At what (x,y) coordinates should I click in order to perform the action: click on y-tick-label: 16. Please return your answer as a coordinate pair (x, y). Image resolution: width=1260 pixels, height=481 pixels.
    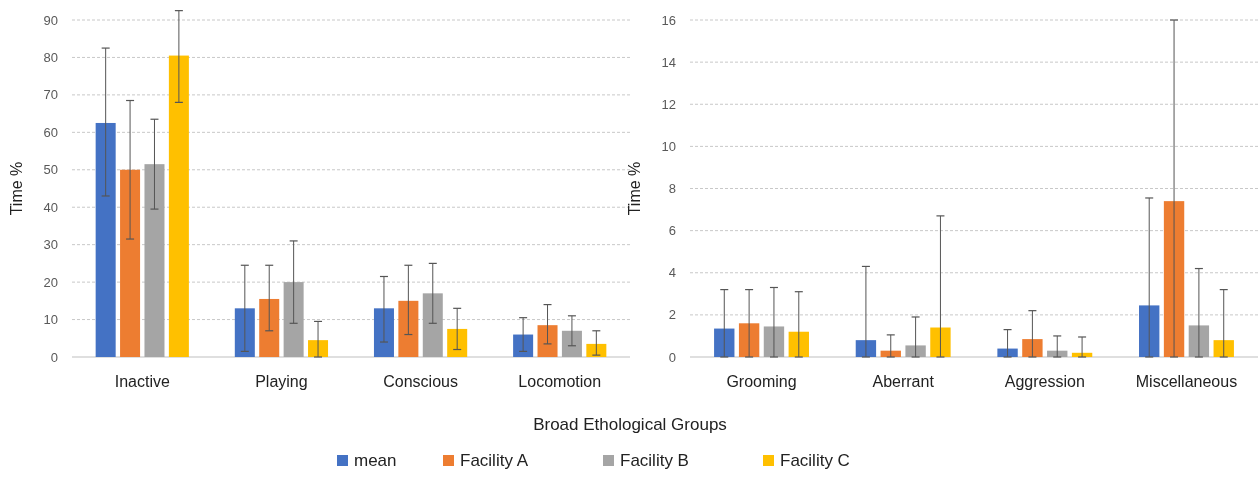
    Looking at the image, I should click on (668, 20).